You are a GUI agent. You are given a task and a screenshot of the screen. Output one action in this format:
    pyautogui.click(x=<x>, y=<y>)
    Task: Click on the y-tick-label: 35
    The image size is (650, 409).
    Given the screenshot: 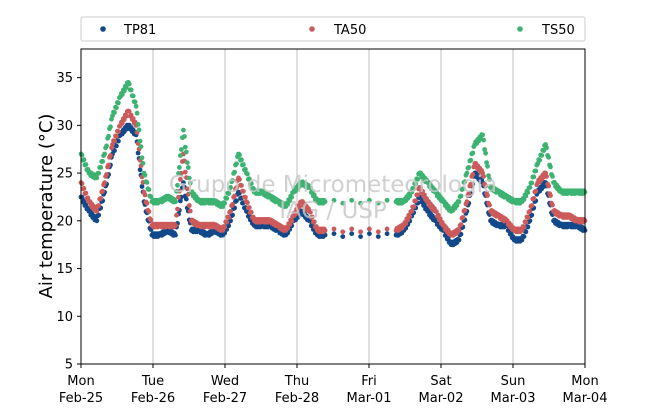 What is the action you would take?
    pyautogui.click(x=64, y=78)
    